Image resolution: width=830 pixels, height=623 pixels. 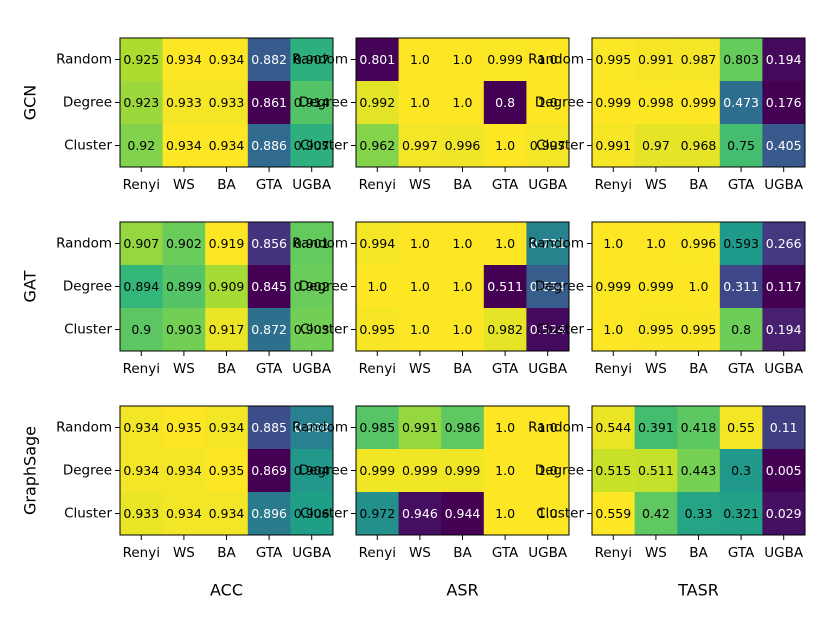 What do you see at coordinates (656, 513) in the screenshot?
I see `cell-value-label: 0.42` at bounding box center [656, 513].